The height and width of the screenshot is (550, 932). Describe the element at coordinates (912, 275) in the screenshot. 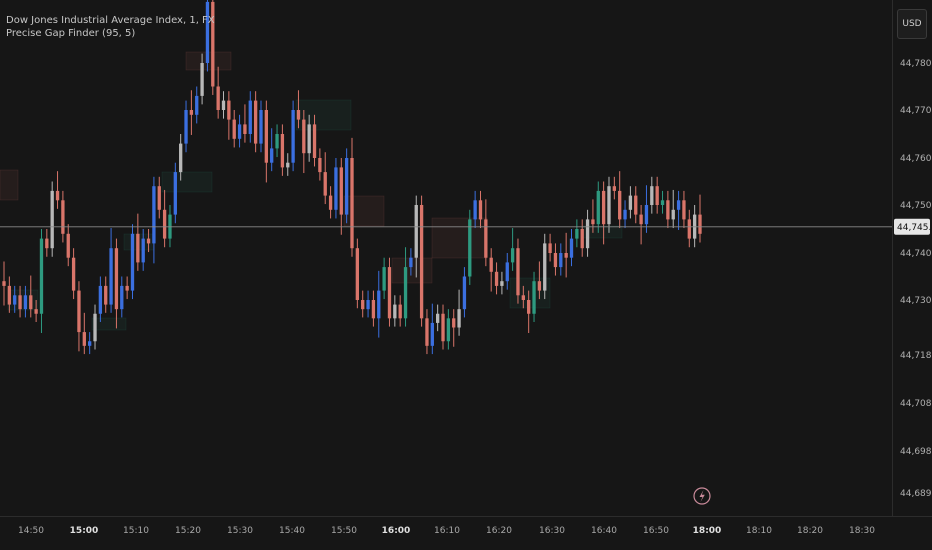

I see `price-axis` at that location.